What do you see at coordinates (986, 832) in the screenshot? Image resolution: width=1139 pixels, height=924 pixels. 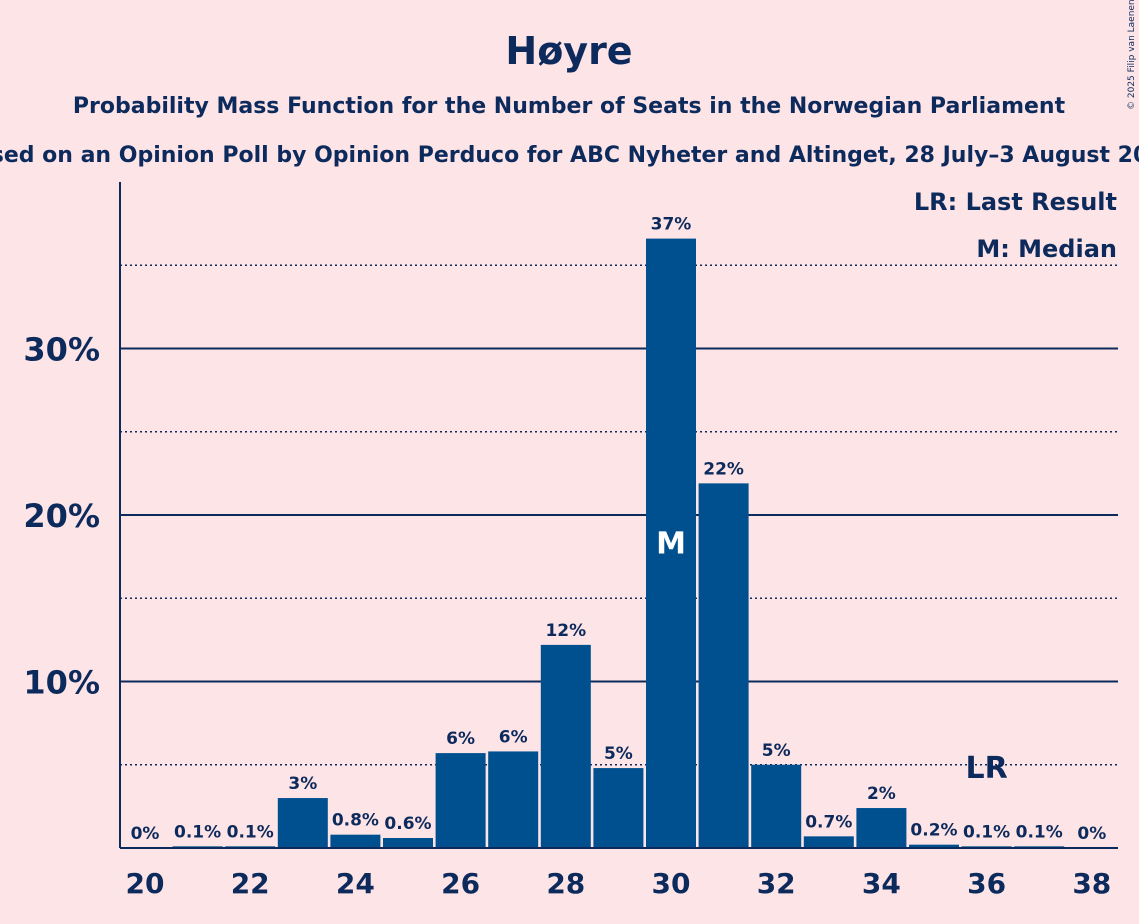 I see `data-label-seat-36: 0.1%` at bounding box center [986, 832].